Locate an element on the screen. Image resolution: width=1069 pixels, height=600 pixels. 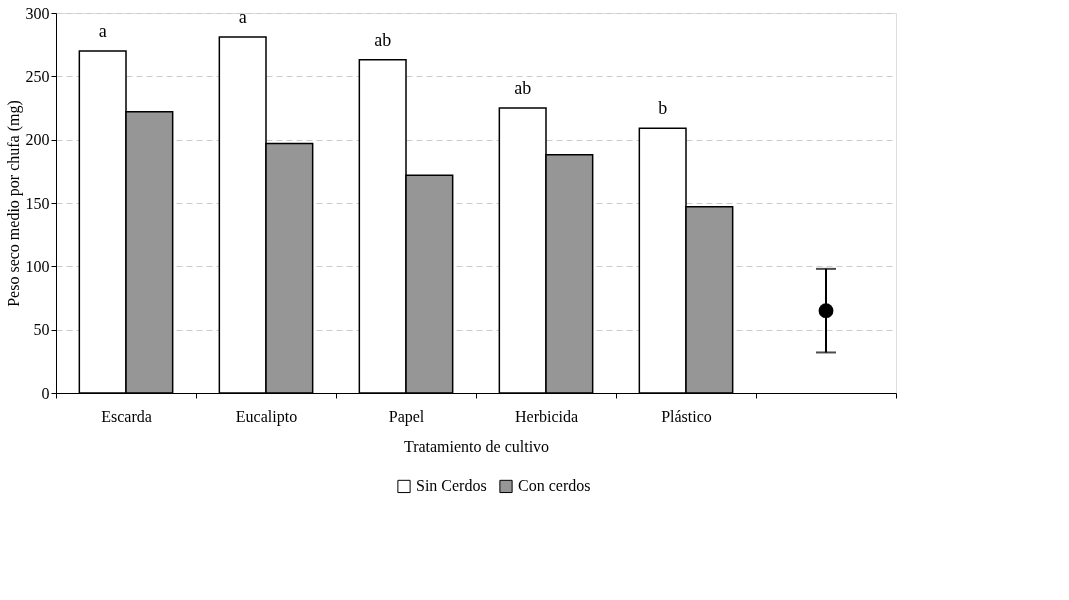
y-tick-label: 250 is located at coordinates (37, 76).